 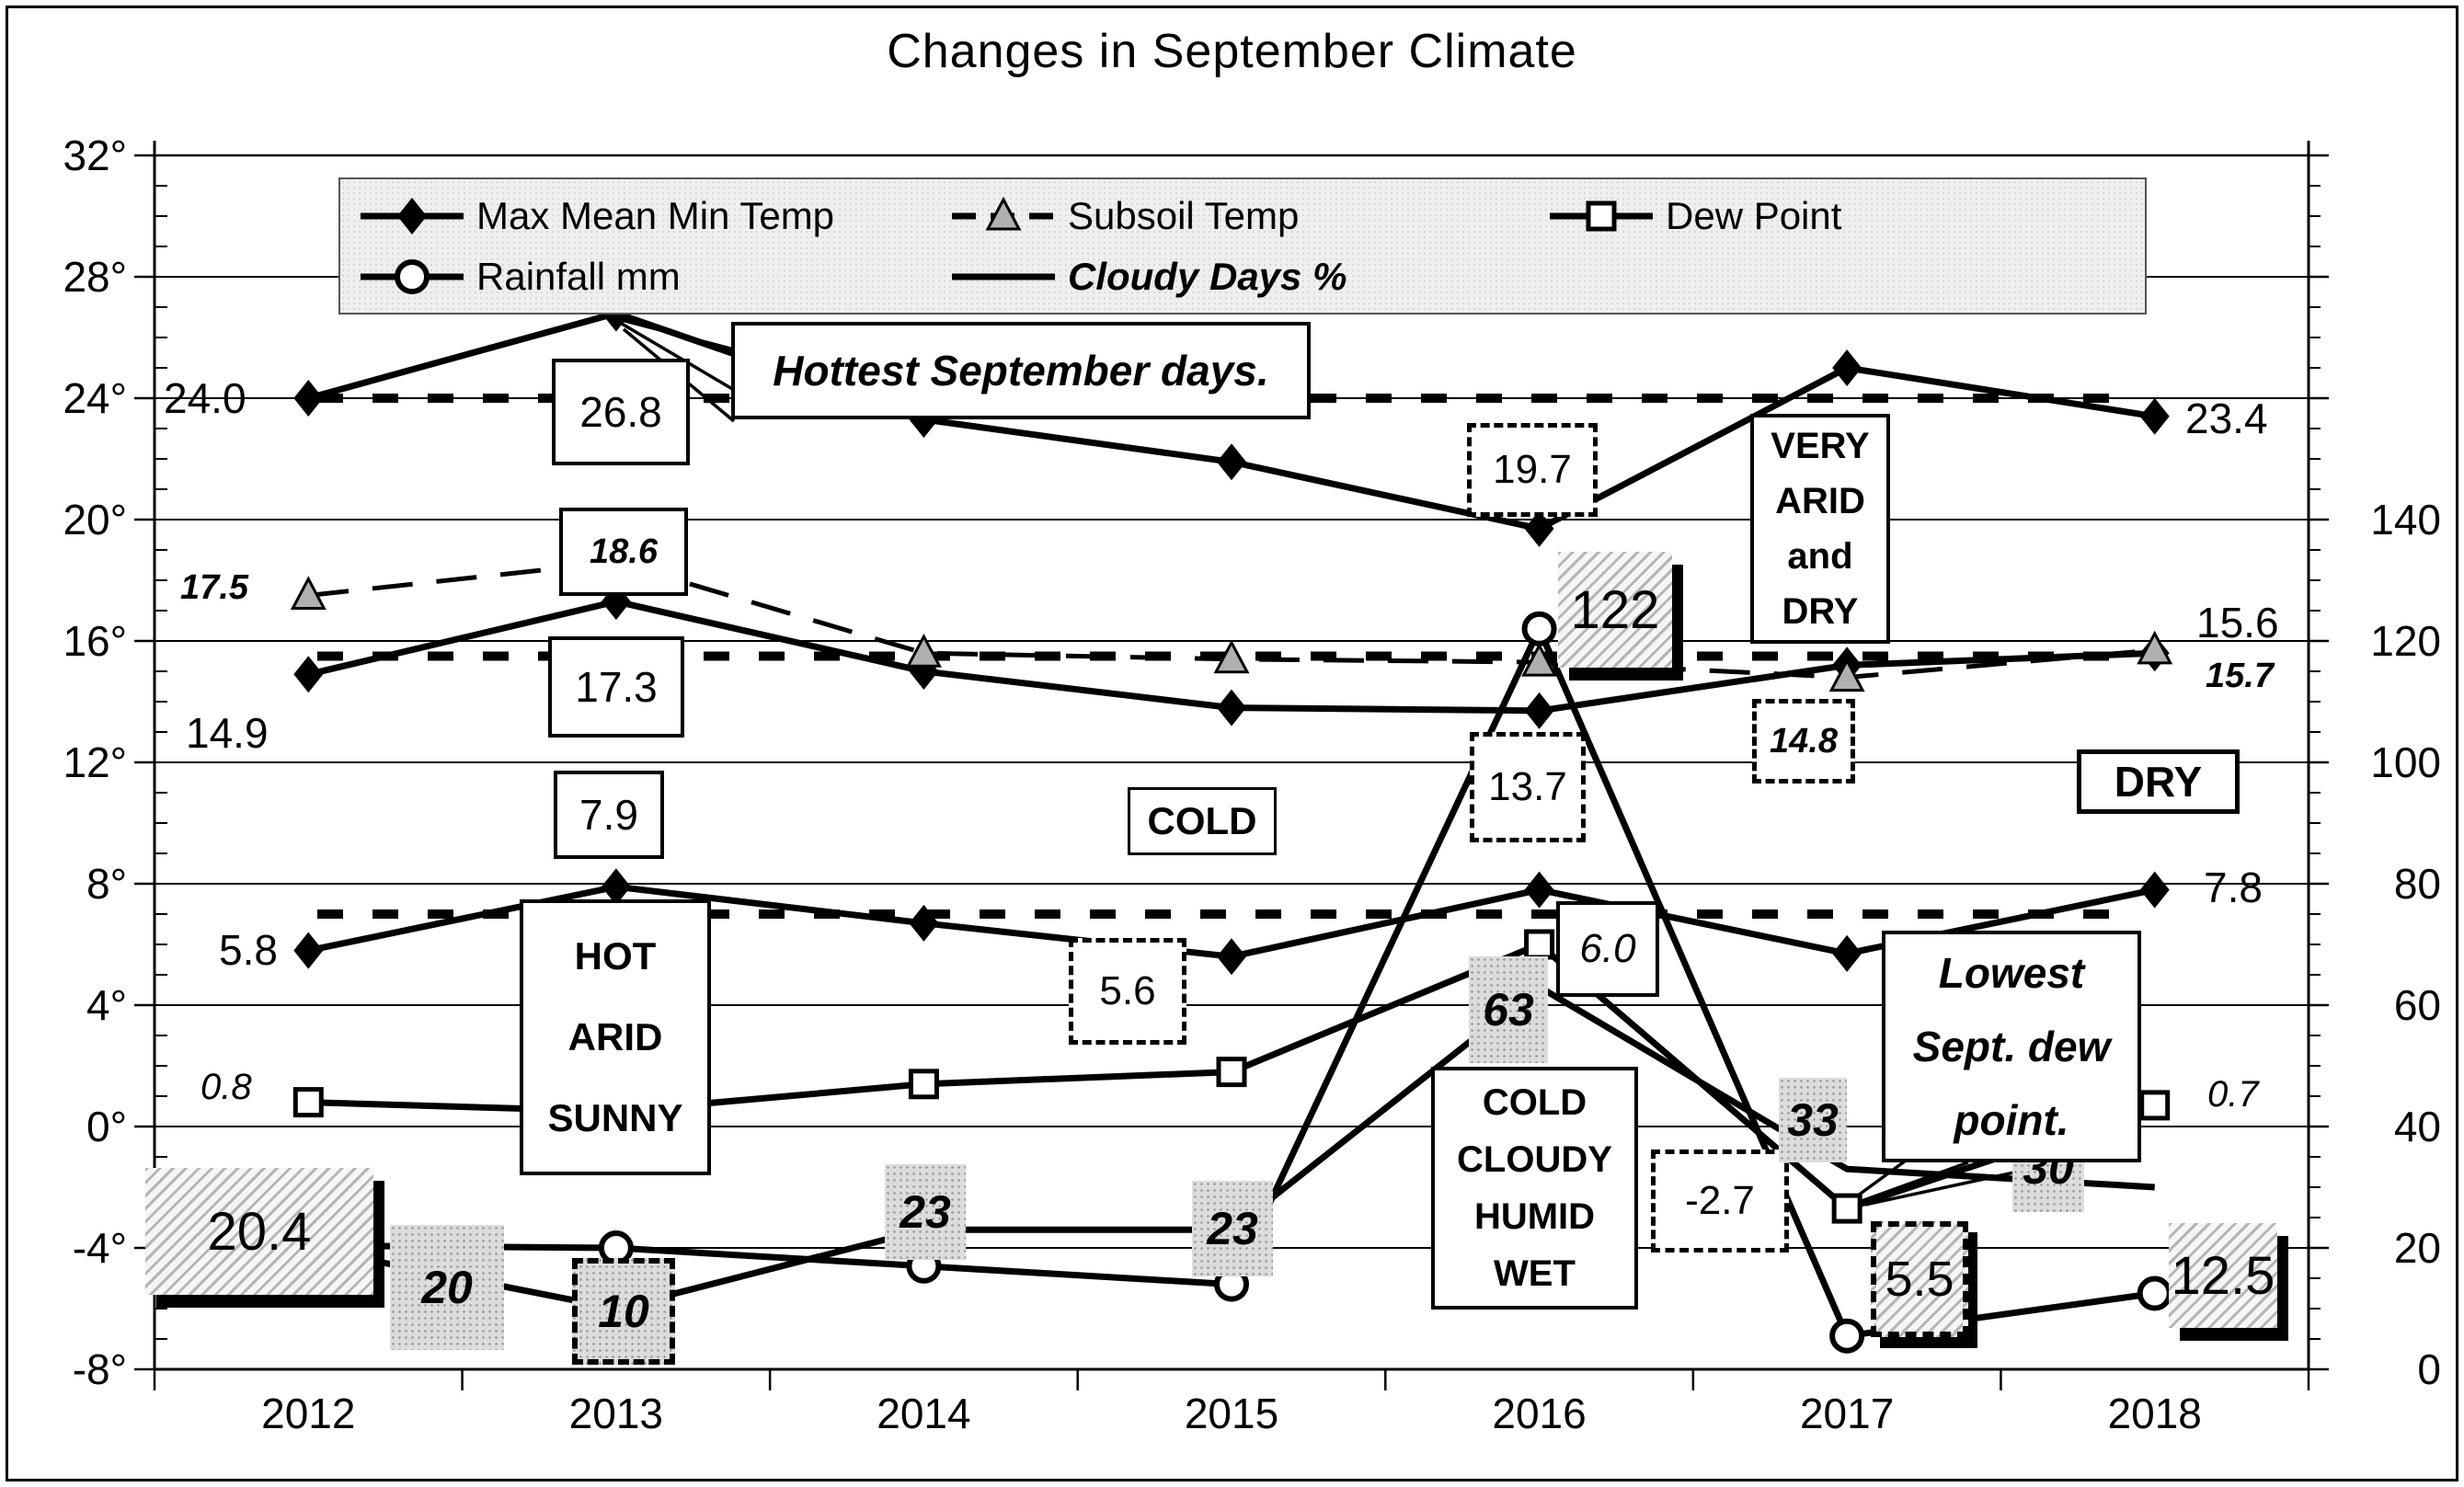 What do you see at coordinates (1207, 276) in the screenshot?
I see `legend-item-label: Cloudy Days %` at bounding box center [1207, 276].